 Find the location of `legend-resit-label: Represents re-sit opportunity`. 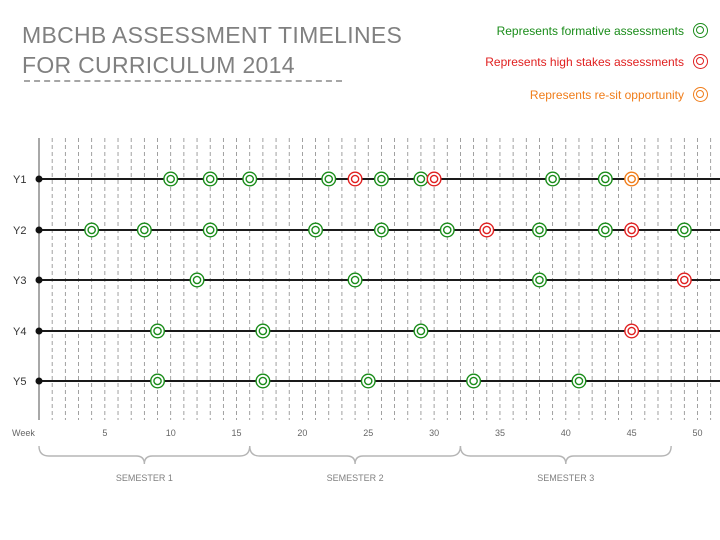

legend-resit-label: Represents re-sit opportunity is located at coordinates (606, 95).